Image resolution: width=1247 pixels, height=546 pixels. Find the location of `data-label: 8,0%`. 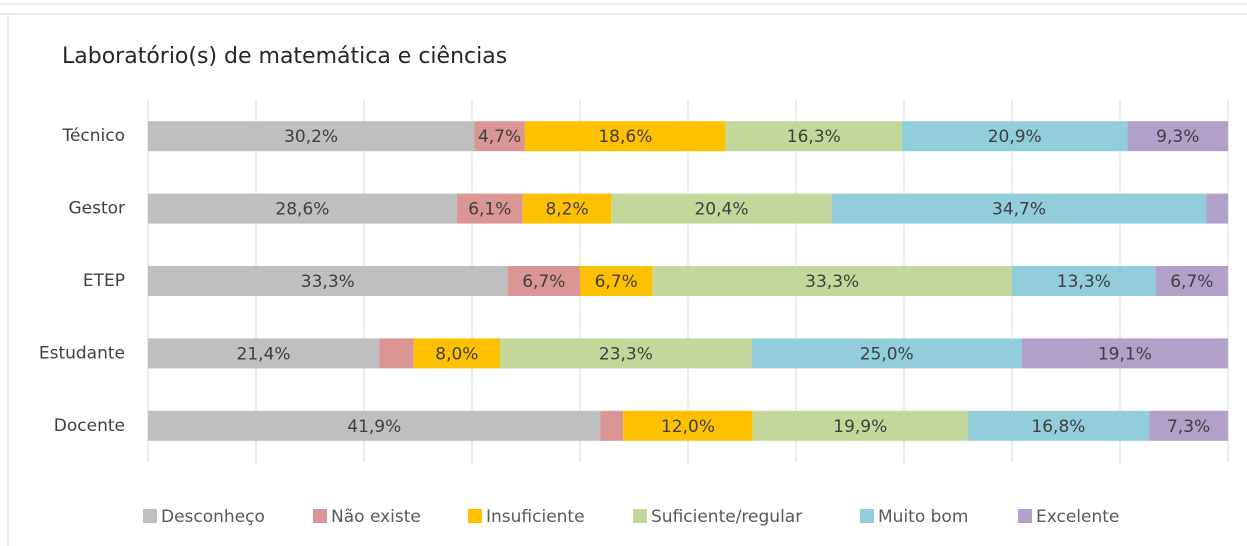

data-label: 8,0% is located at coordinates (456, 354).